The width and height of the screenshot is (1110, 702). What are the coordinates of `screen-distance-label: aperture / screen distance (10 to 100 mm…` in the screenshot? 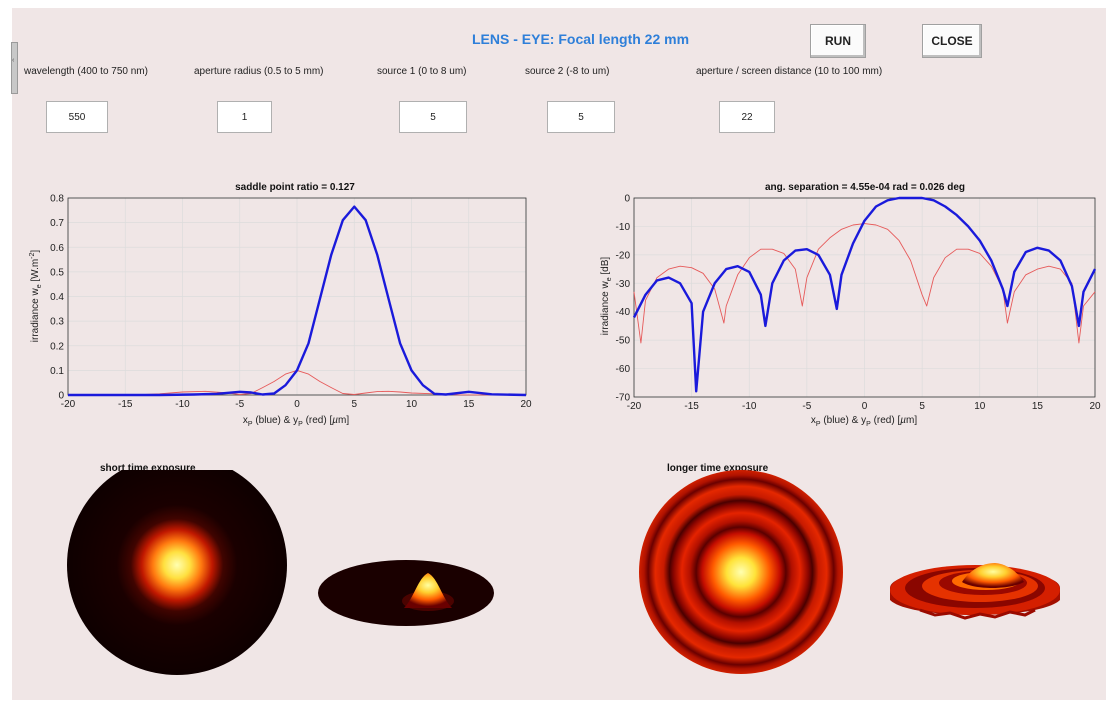 It's located at (789, 71).